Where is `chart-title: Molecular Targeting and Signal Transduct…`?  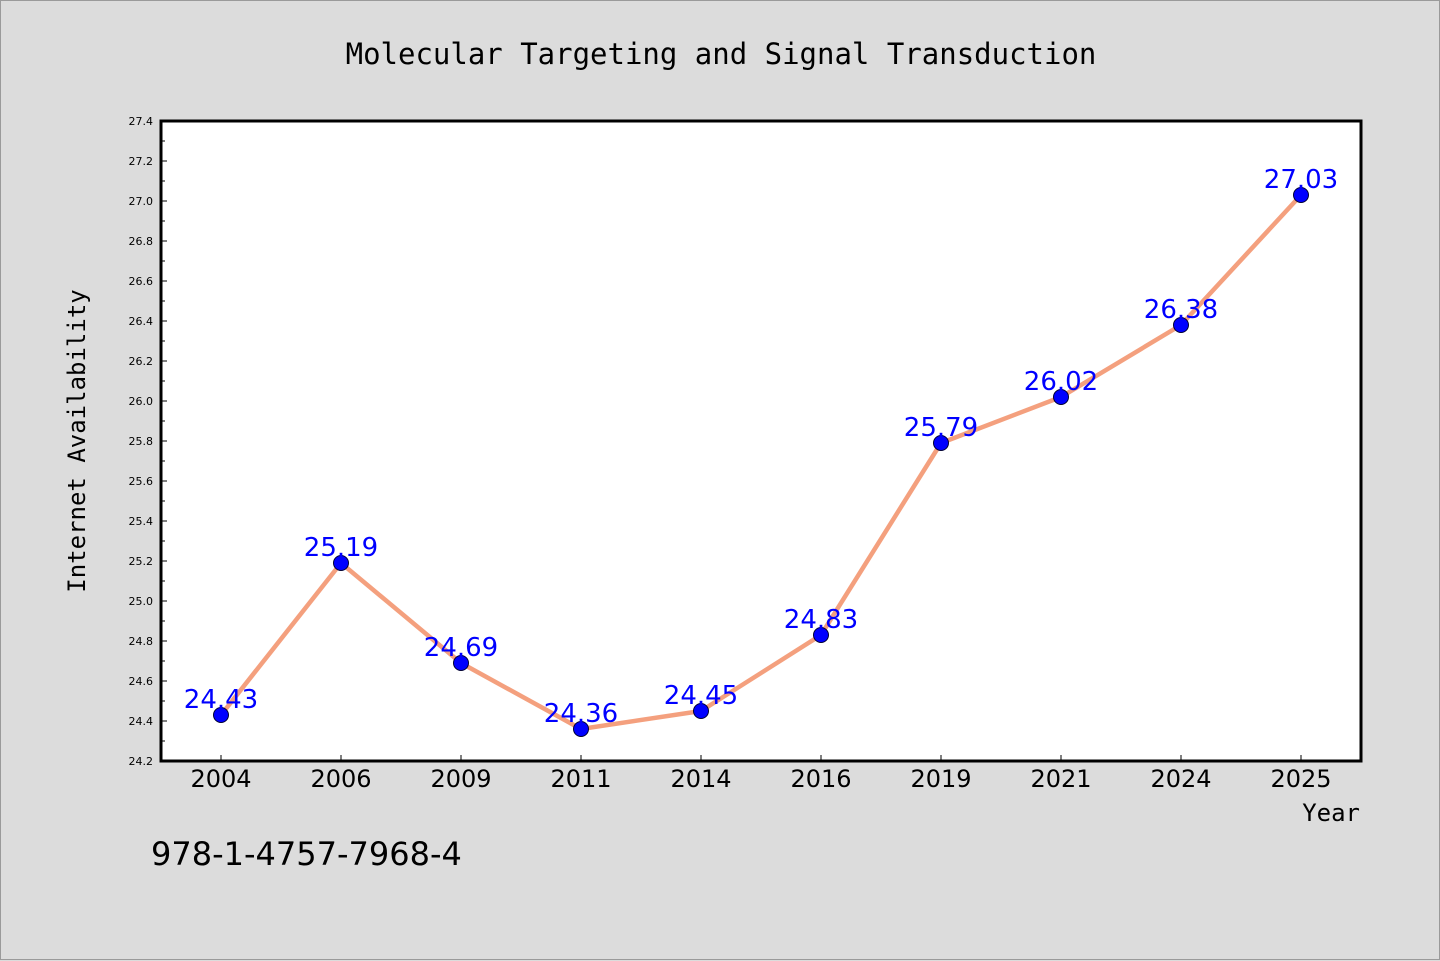
chart-title: Molecular Targeting and Signal Transduct… is located at coordinates (721, 54).